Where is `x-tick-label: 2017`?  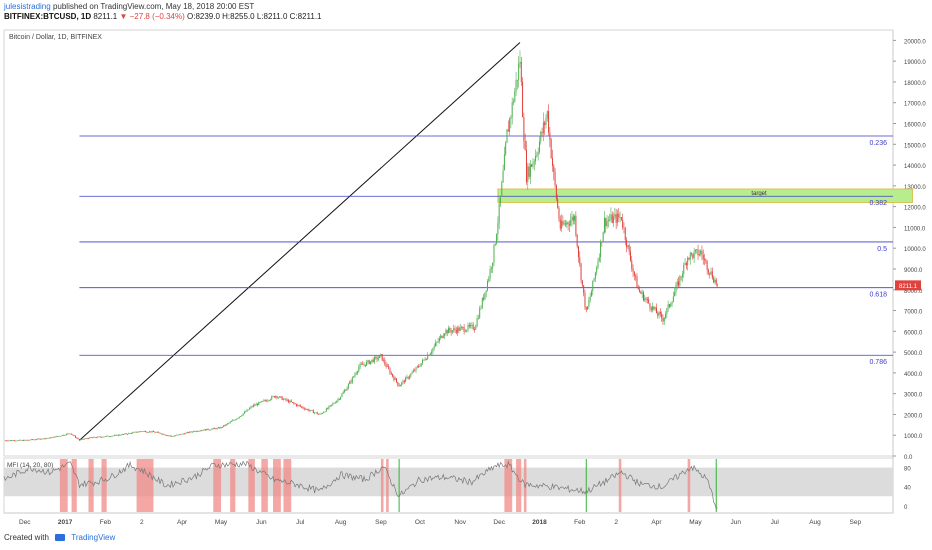
x-tick-label: 2017 is located at coordinates (65, 522).